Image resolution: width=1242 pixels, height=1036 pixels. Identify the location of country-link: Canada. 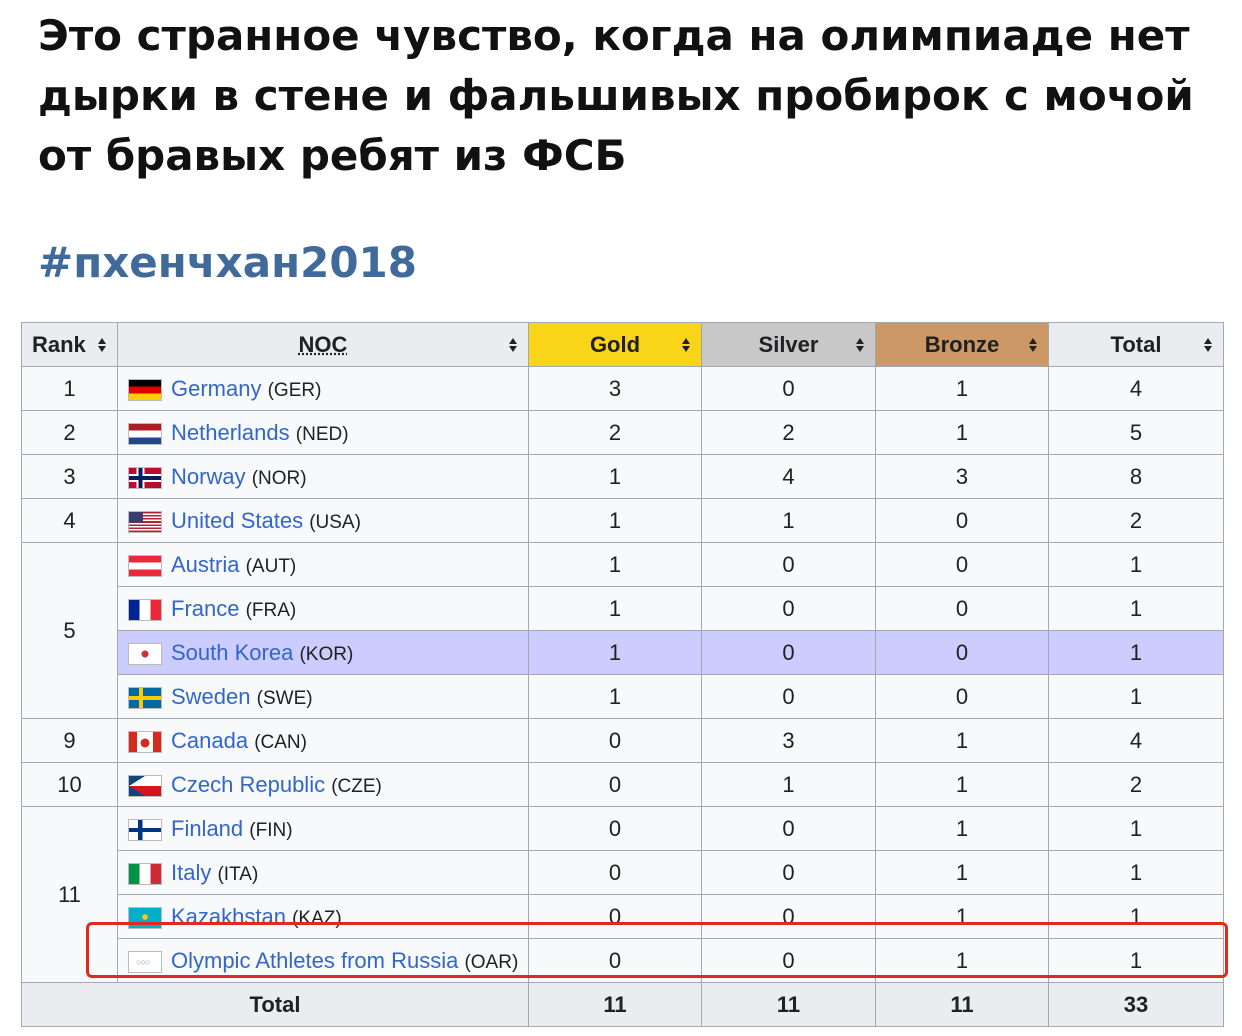
(210, 740).